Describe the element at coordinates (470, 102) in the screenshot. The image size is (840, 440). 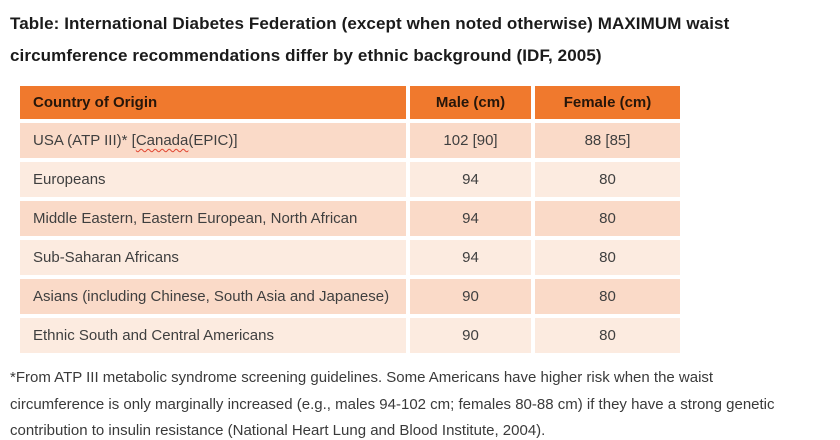
I see `column-header-male: Male (cm)` at that location.